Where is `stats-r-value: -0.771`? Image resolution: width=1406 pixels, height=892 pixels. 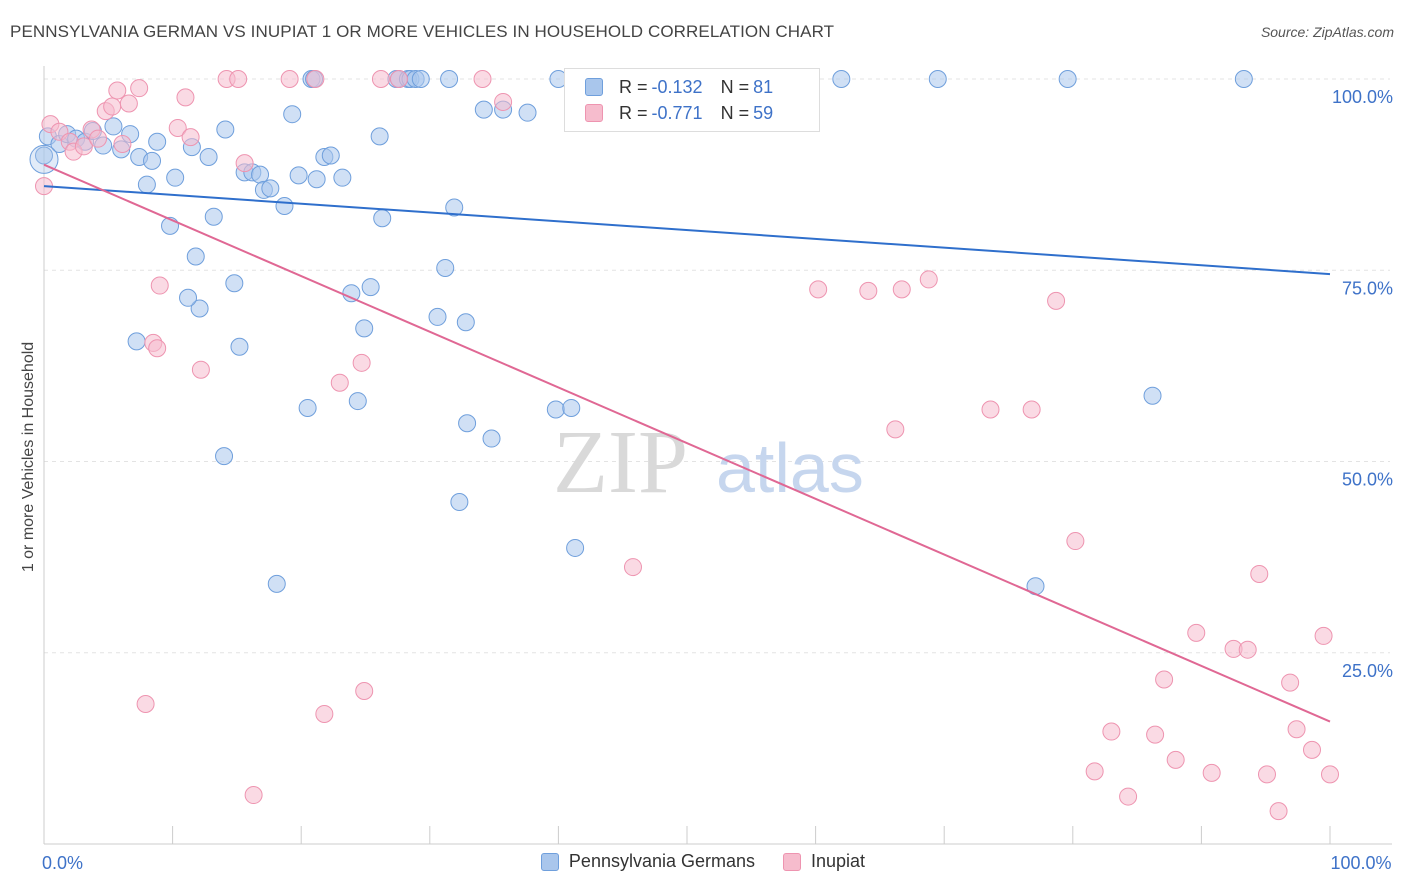
stats-r-value: -0.771 is located at coordinates (677, 112).